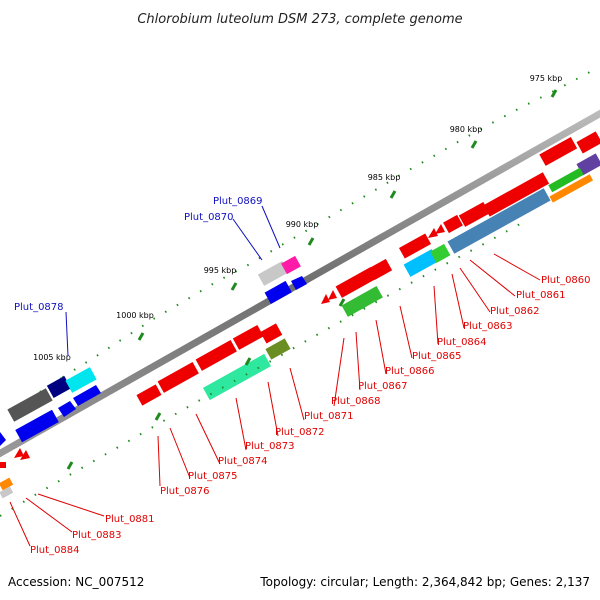  I want to click on gene-label: Plut_0860, so click(566, 280).